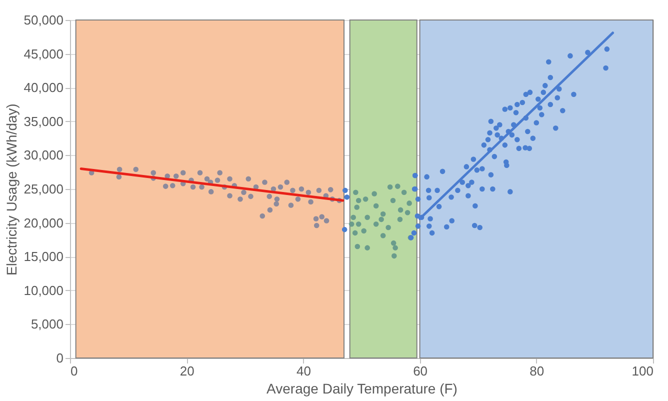  I want to click on y-tick-label: 0, so click(60, 358).